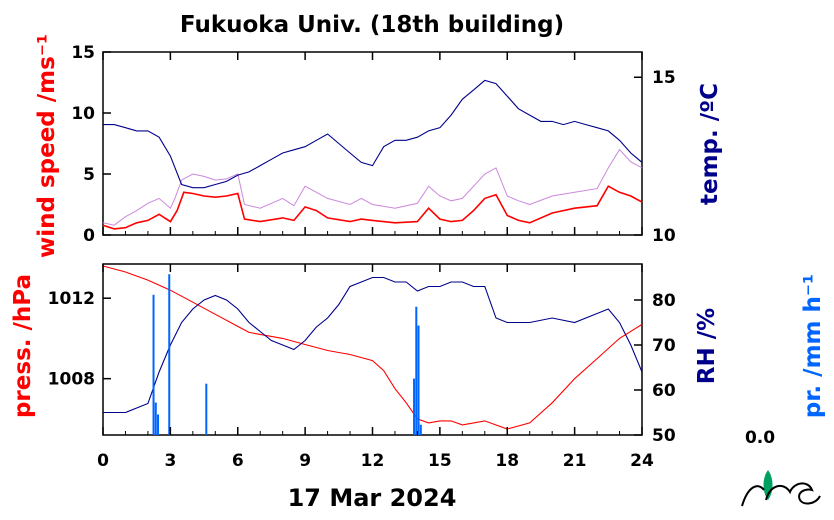 The height and width of the screenshot is (520, 834). What do you see at coordinates (664, 301) in the screenshot?
I see `y-right-tick-label: 80` at bounding box center [664, 301].